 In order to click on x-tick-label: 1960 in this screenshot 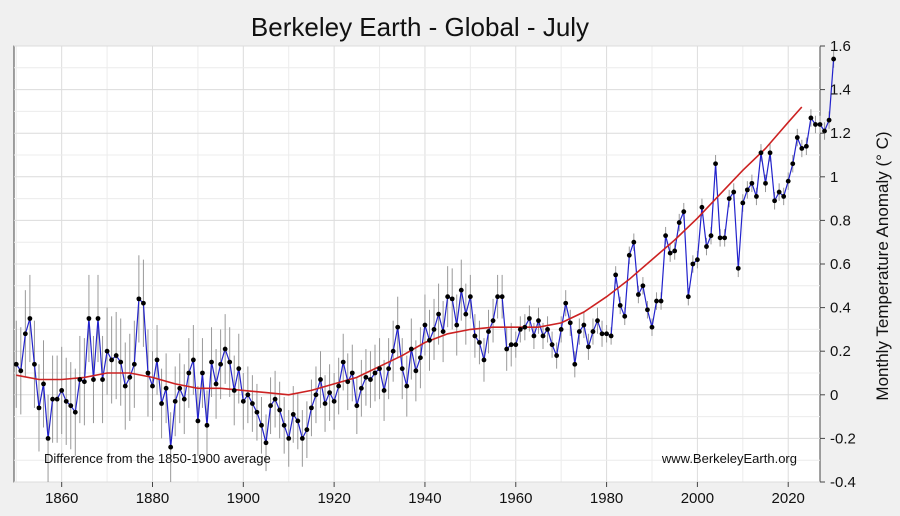, I will do `click(515, 498)`.